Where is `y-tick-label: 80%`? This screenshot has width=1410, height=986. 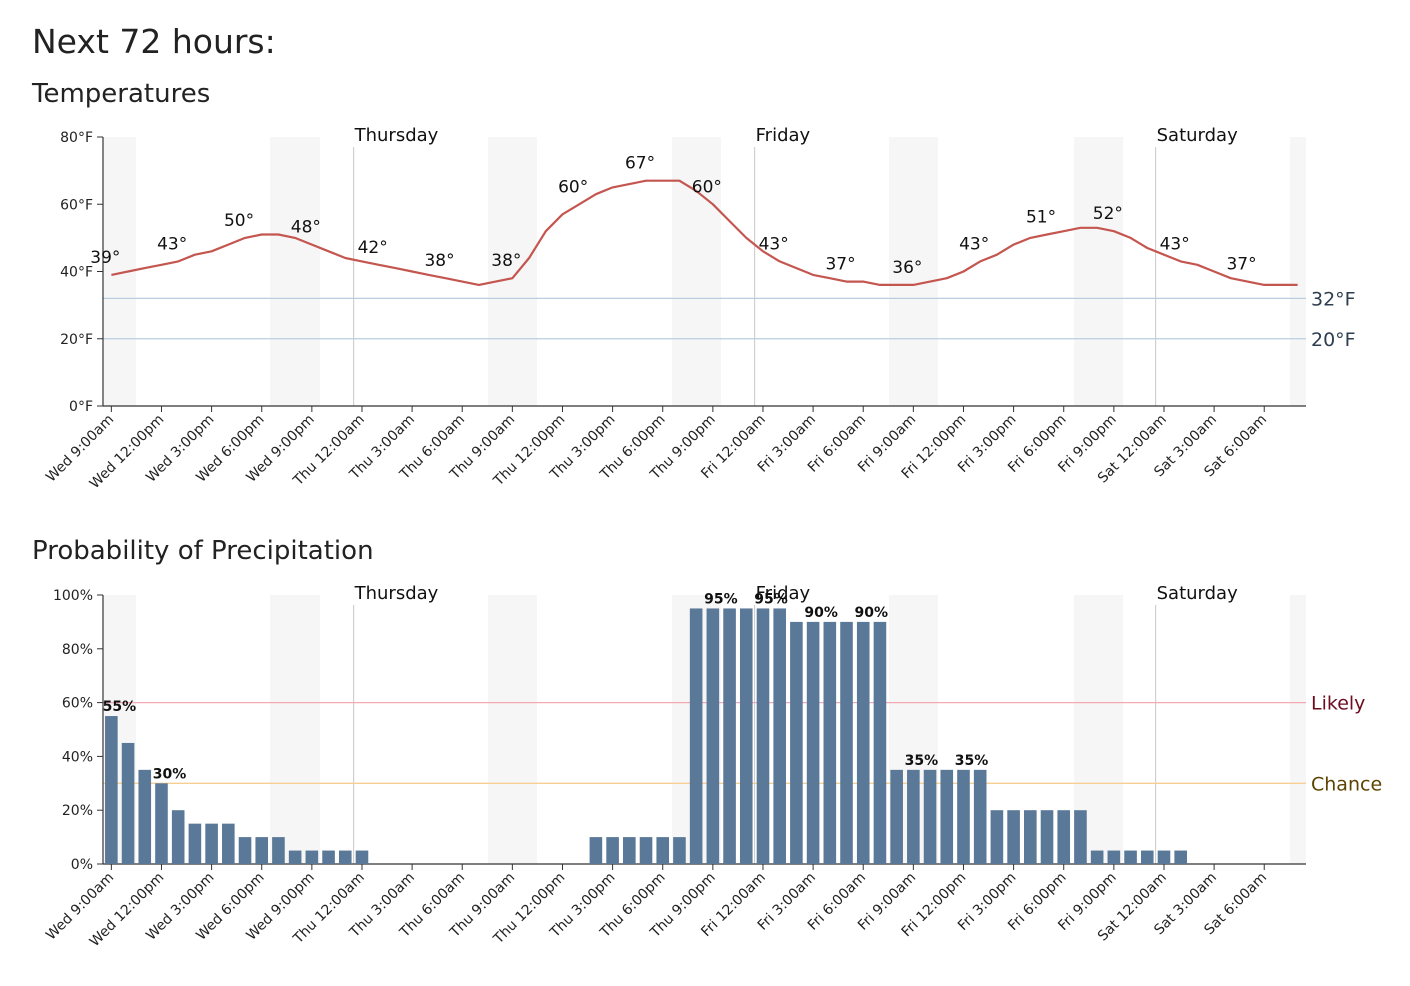
y-tick-label: 80% is located at coordinates (77, 650).